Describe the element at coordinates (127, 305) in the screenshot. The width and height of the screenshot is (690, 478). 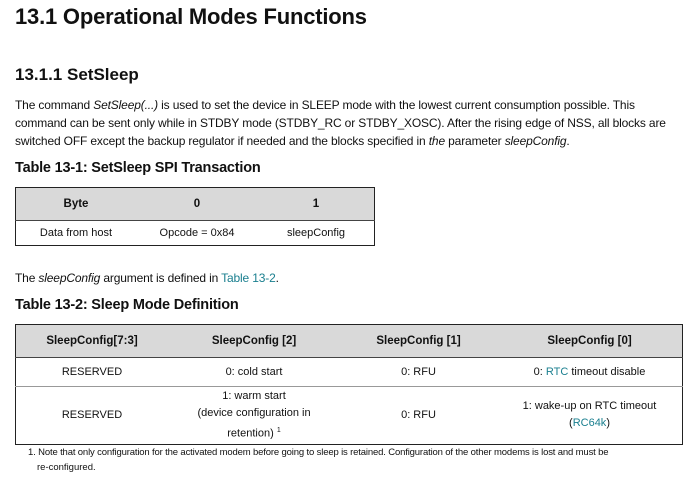
I see `table2-title: Table 13-2: Sleep Mode Definition` at that location.